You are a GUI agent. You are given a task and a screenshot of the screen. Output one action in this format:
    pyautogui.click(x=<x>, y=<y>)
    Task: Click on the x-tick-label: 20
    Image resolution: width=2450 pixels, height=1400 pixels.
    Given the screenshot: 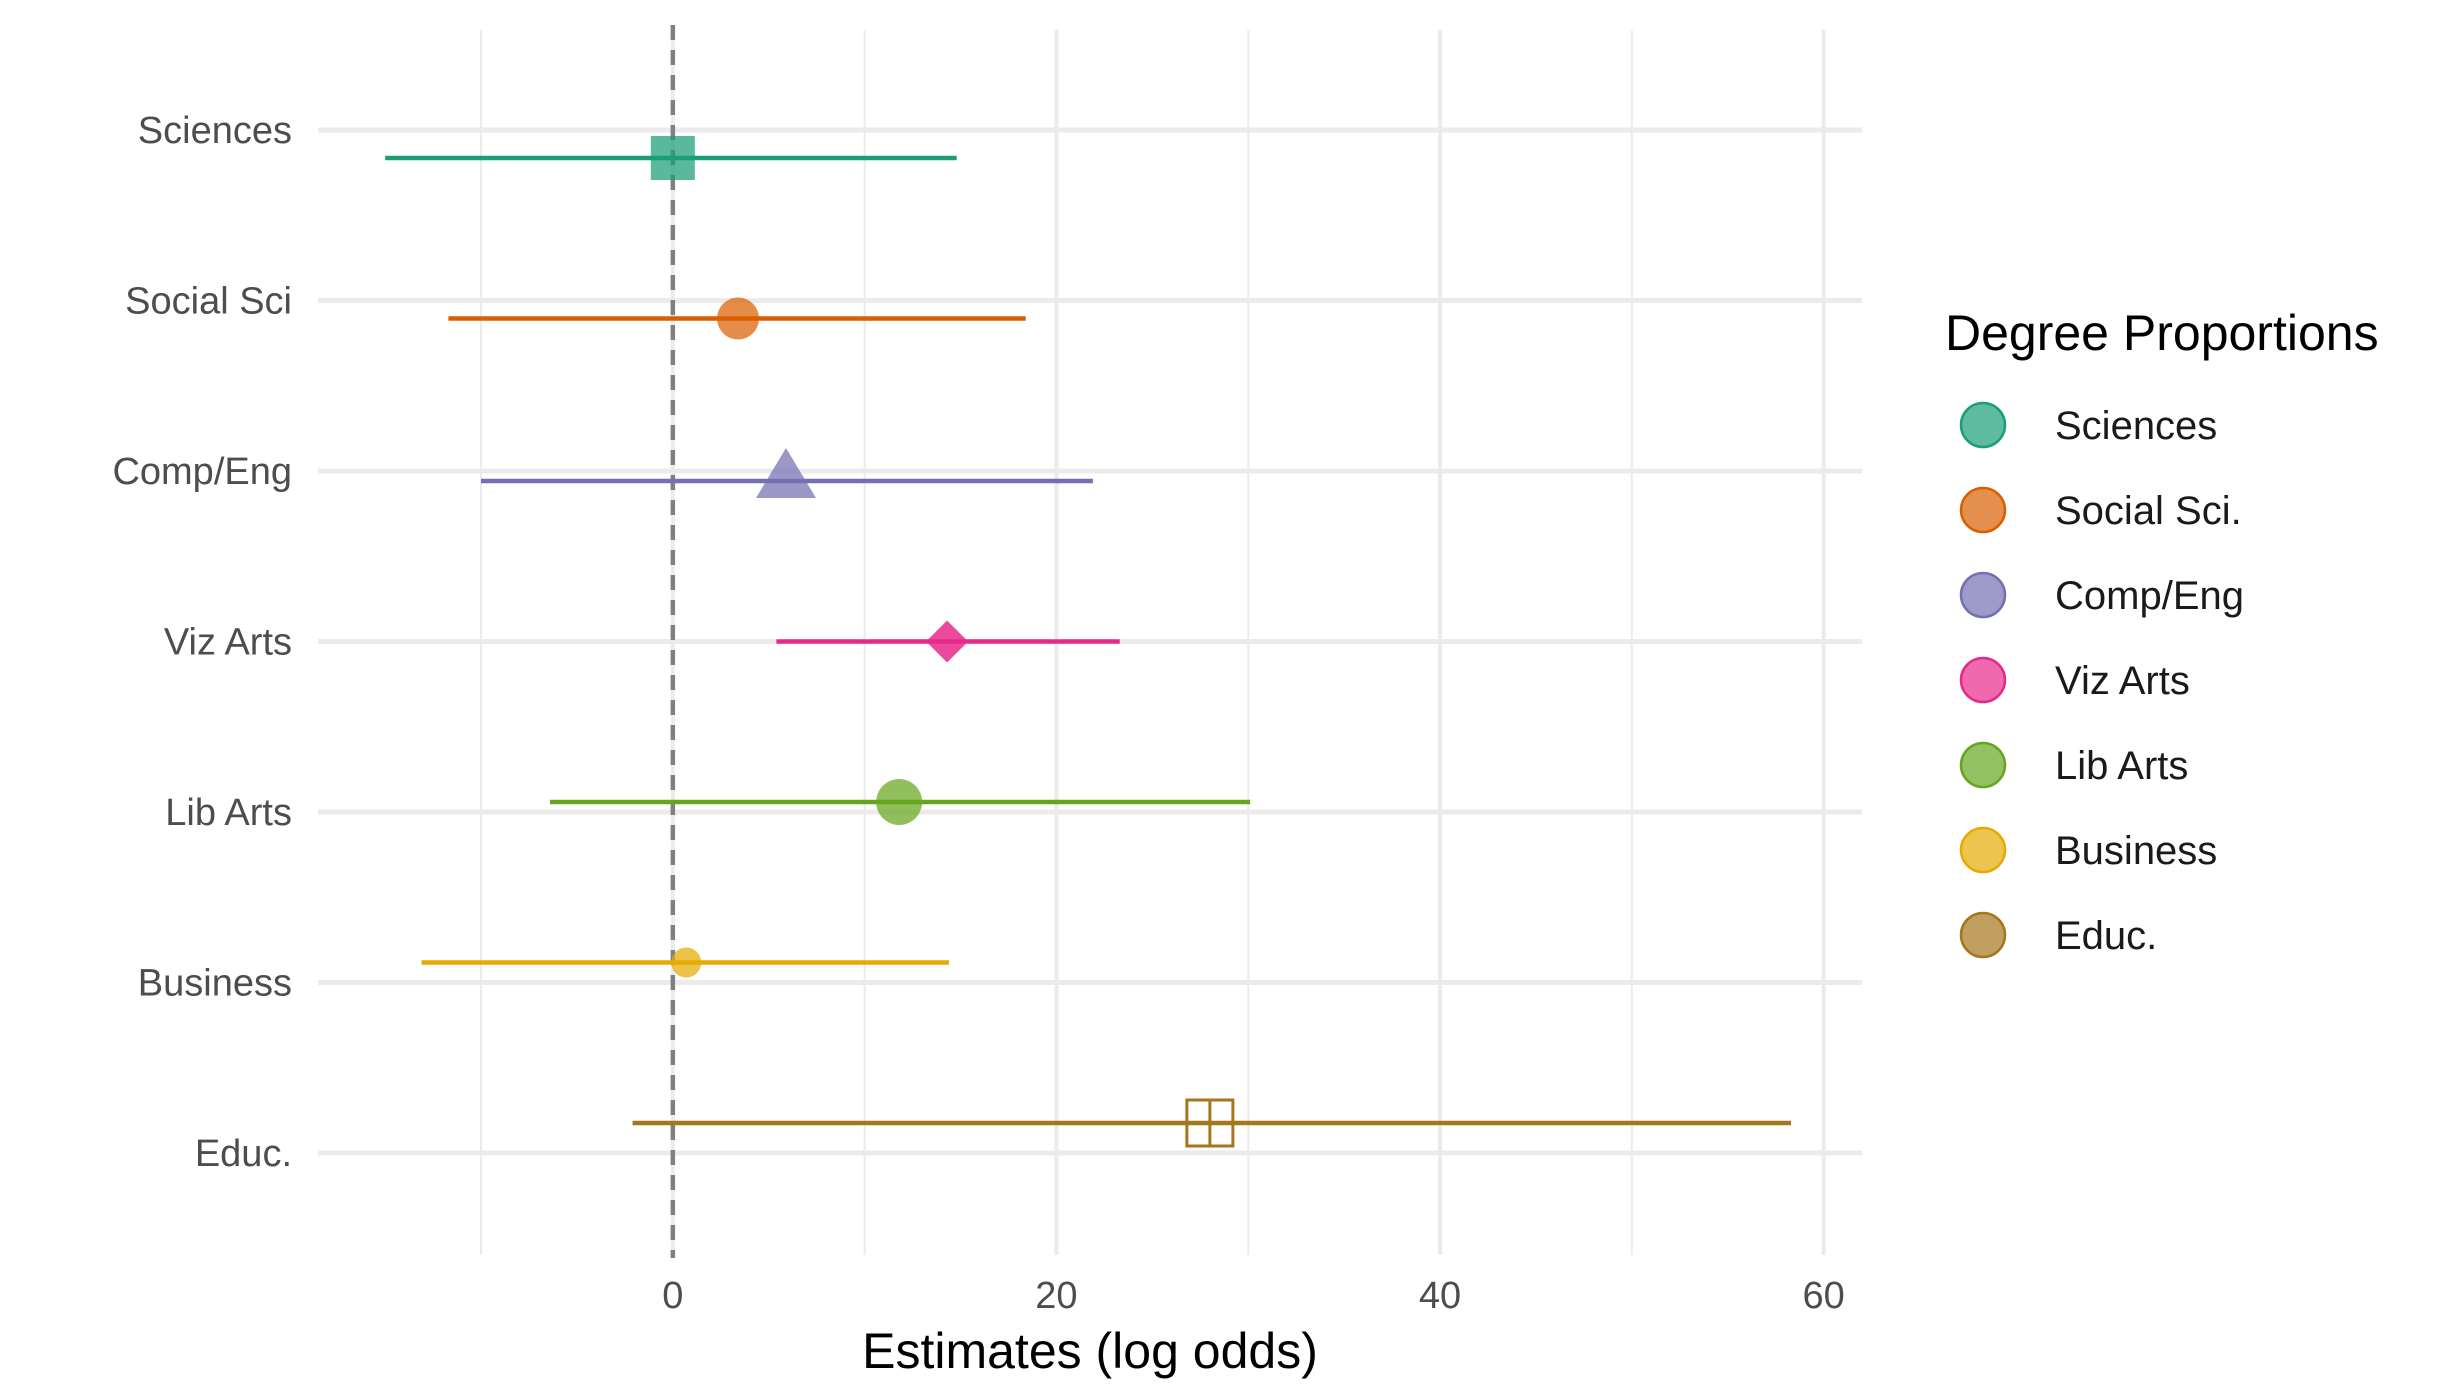 What is the action you would take?
    pyautogui.click(x=1056, y=1296)
    